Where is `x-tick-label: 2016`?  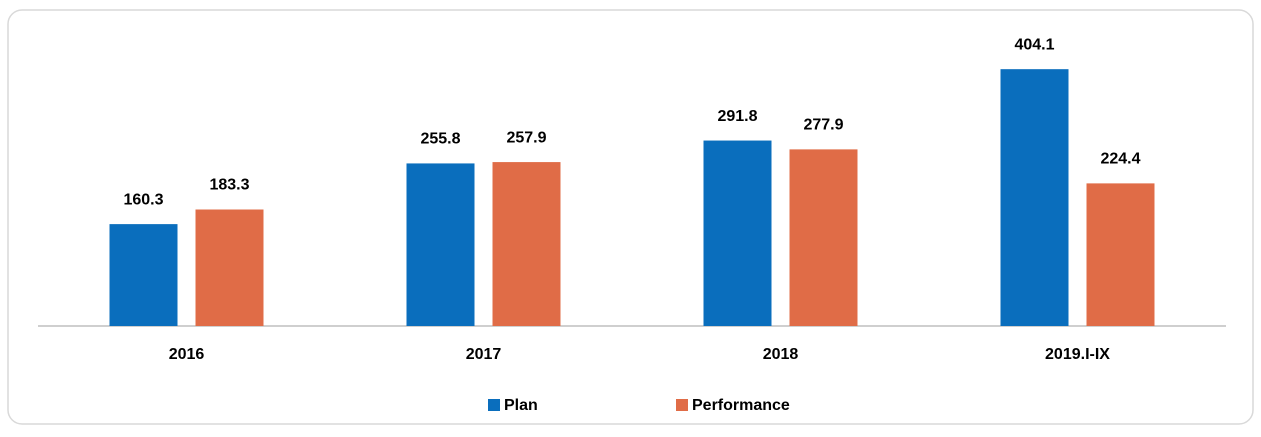
x-tick-label: 2016 is located at coordinates (187, 354).